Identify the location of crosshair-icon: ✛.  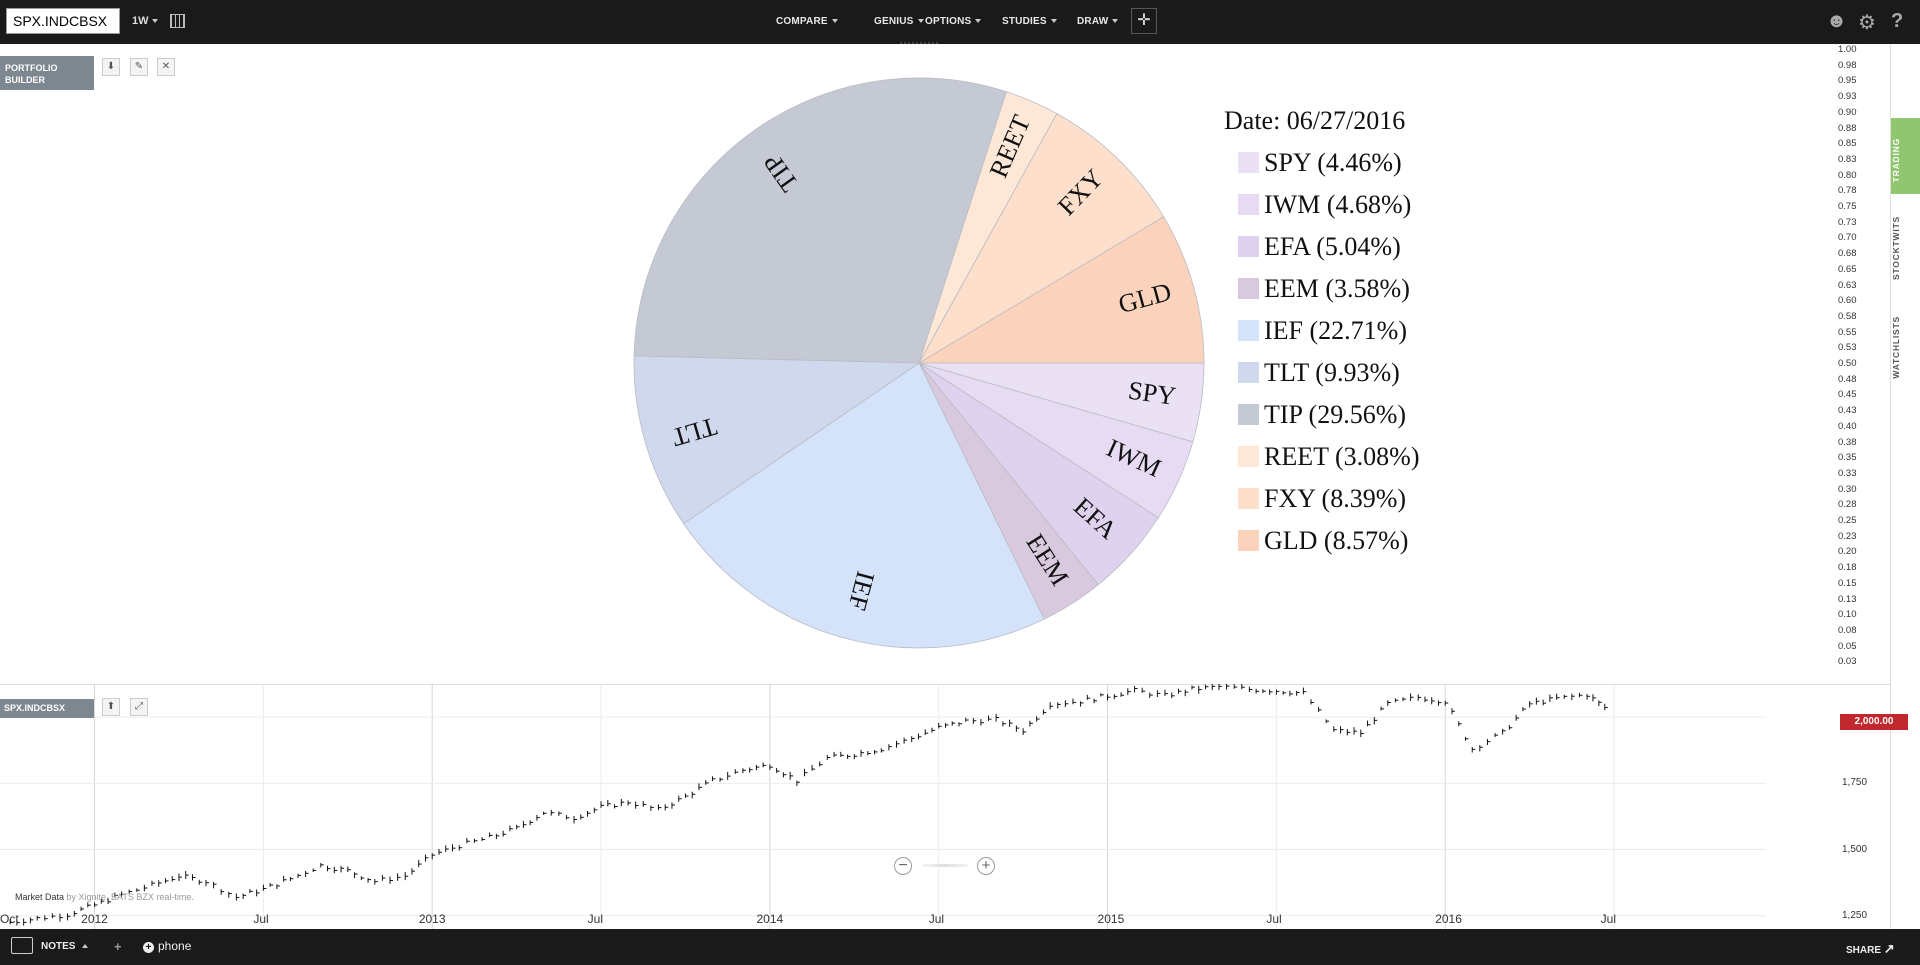
(1144, 20).